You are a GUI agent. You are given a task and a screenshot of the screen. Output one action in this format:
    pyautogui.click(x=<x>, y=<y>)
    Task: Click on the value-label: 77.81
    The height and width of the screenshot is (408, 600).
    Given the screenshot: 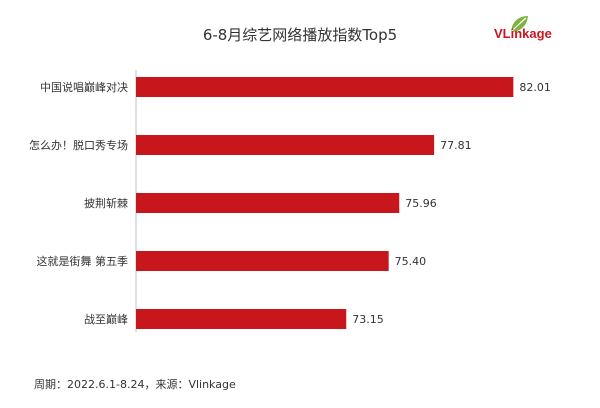 What is the action you would take?
    pyautogui.click(x=456, y=145)
    